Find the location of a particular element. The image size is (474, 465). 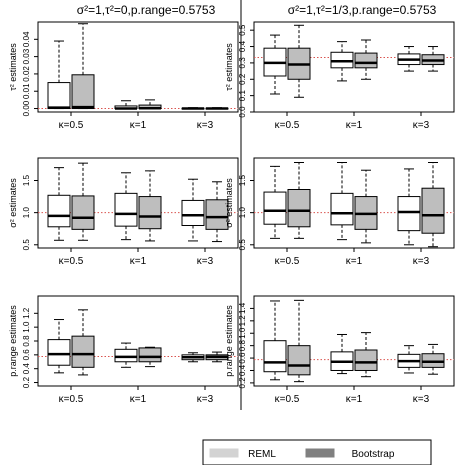

legend-swatch-reml is located at coordinates (224, 453).